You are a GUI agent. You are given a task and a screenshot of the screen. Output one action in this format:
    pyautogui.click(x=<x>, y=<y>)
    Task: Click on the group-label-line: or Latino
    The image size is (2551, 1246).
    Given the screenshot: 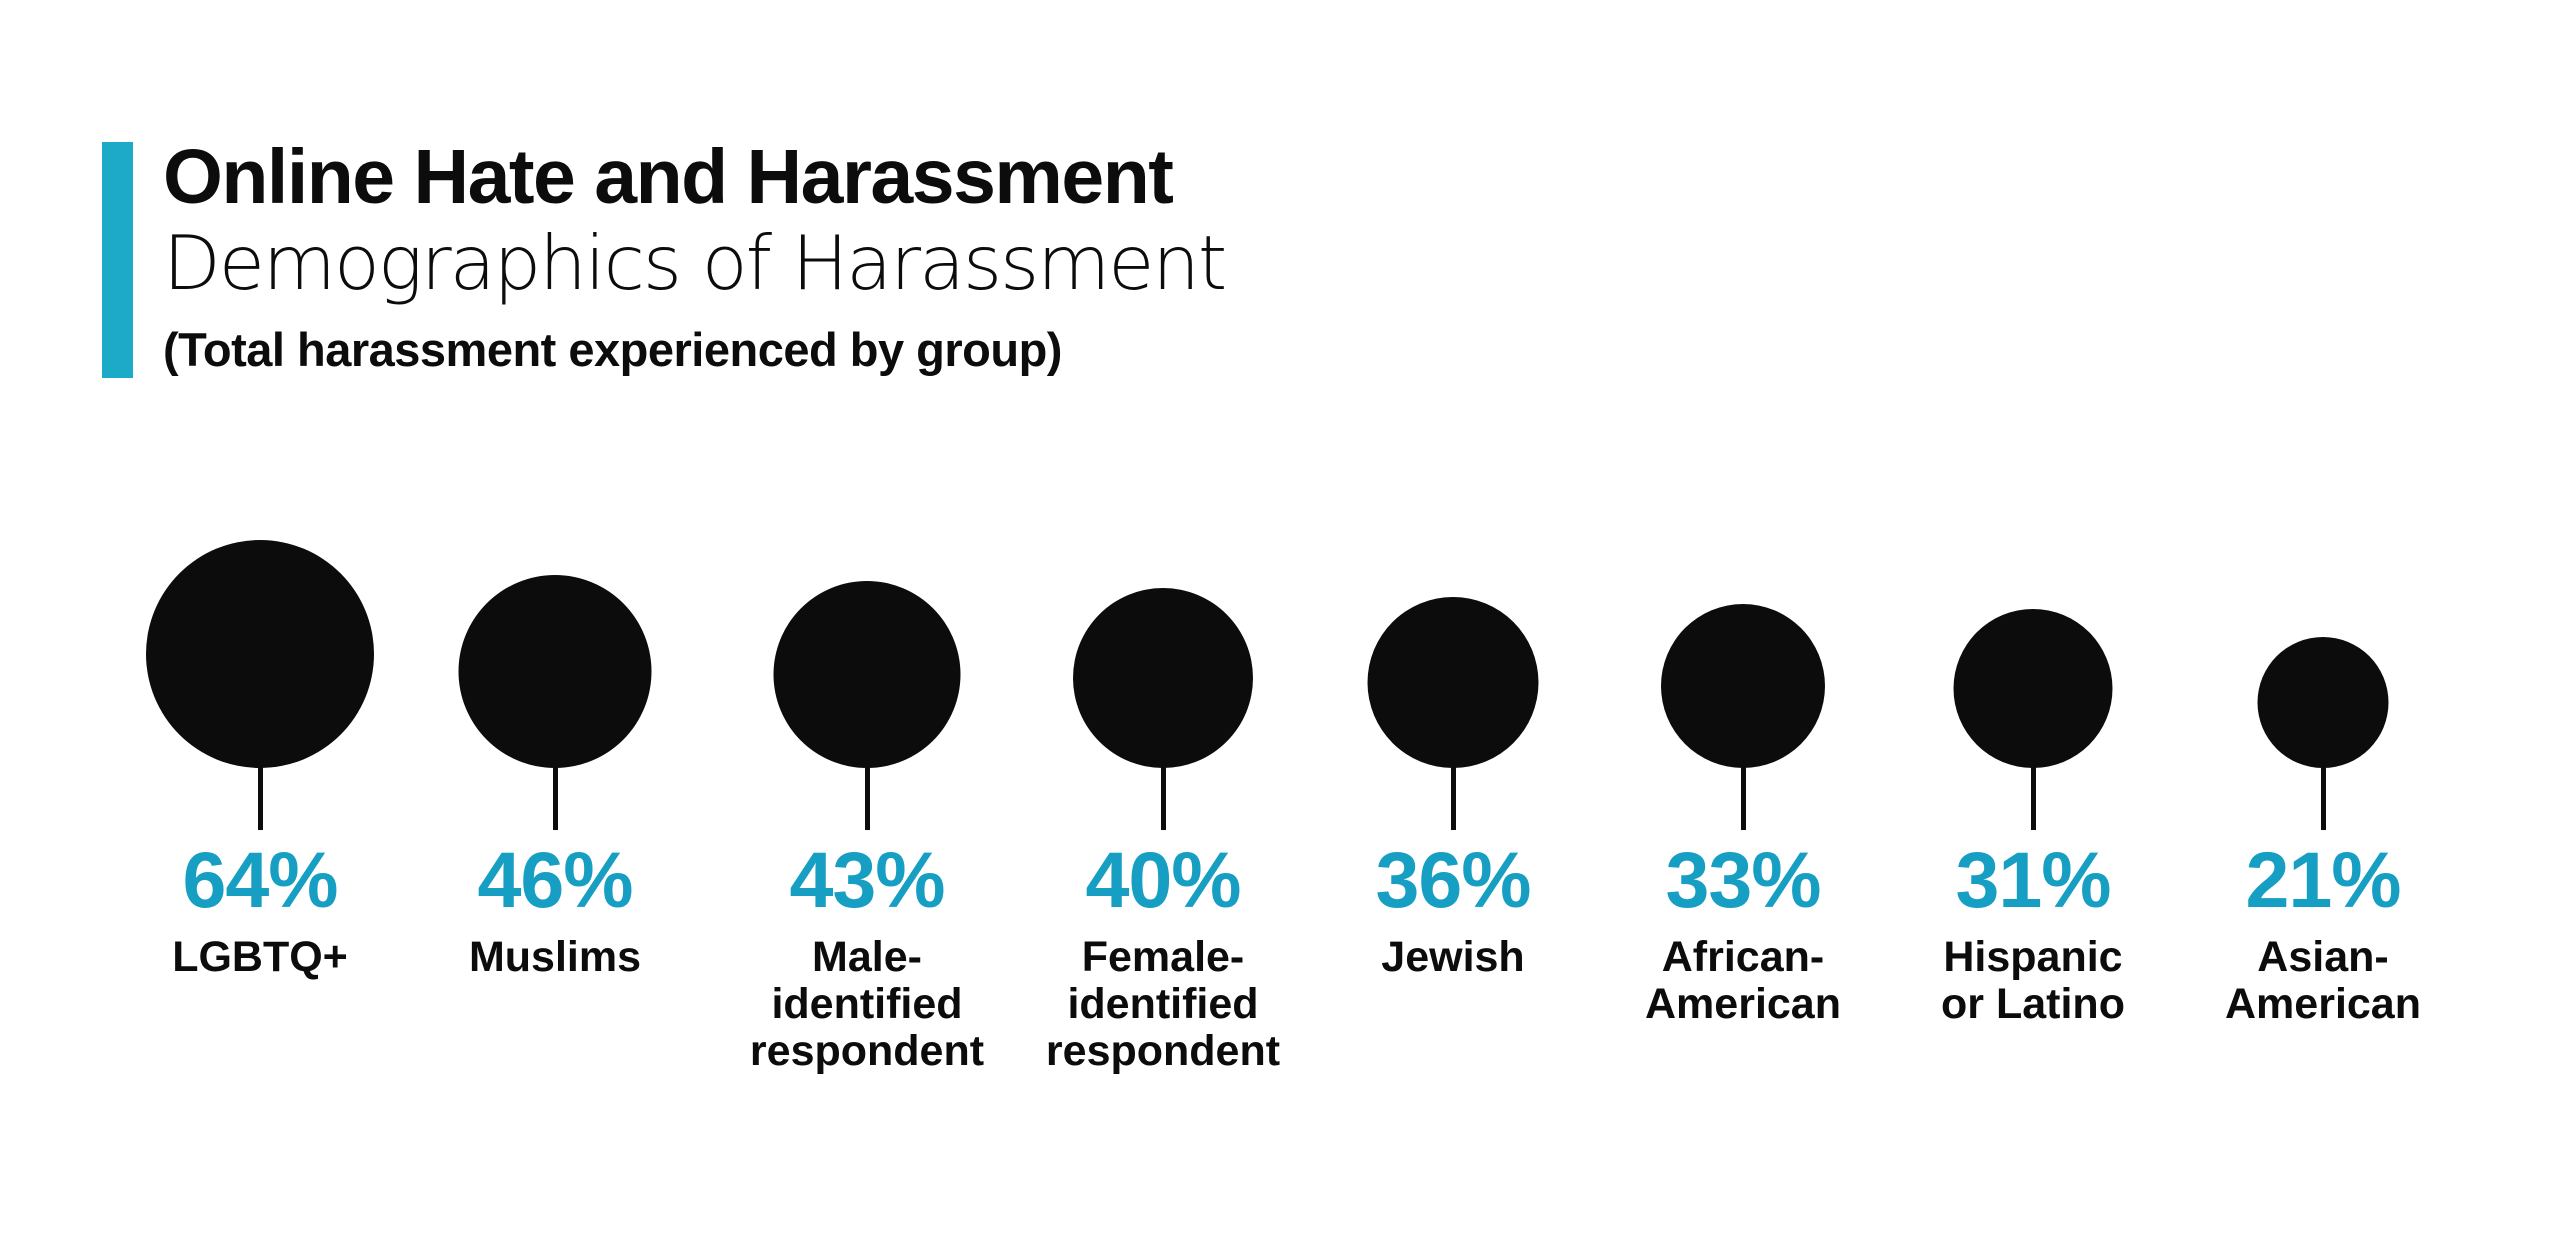 What is the action you would take?
    pyautogui.click(x=2033, y=1004)
    